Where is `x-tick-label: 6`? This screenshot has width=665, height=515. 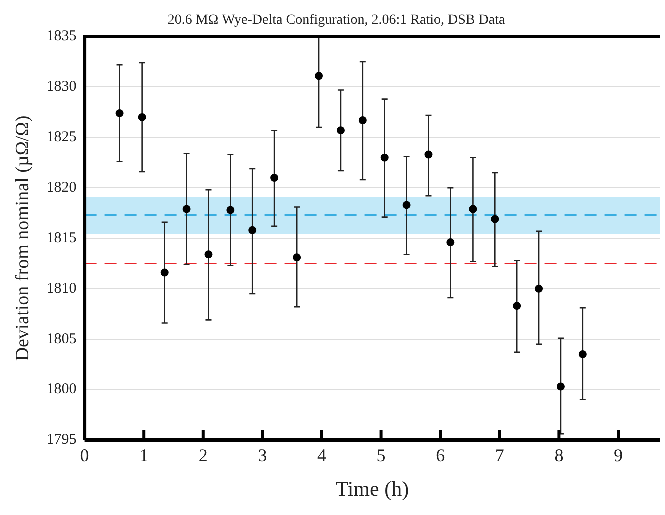
x-tick-label: 6 is located at coordinates (441, 456).